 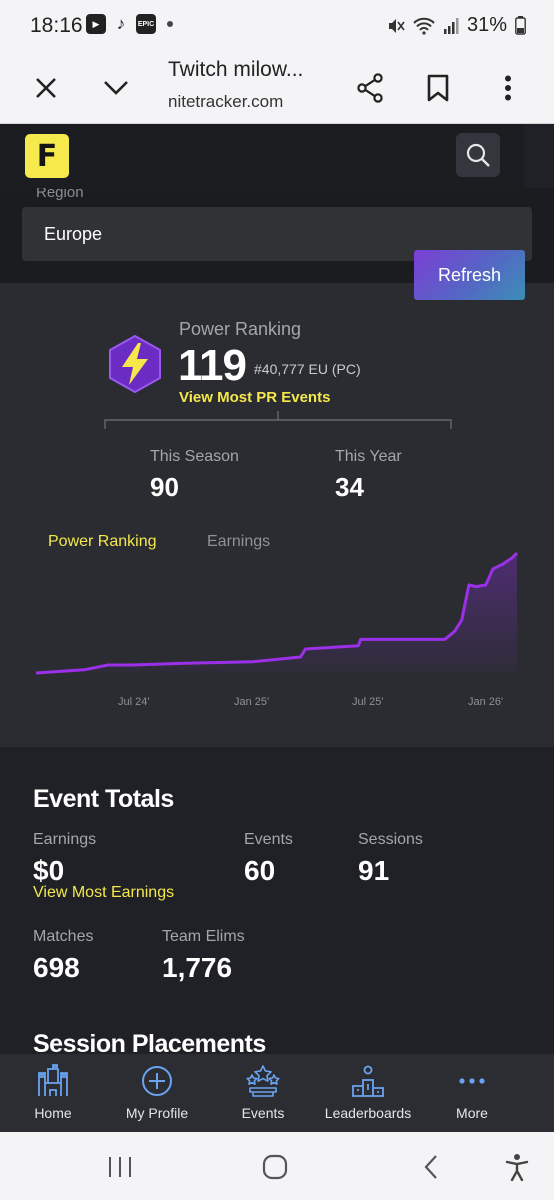 I want to click on search-icon, so click(x=478, y=155).